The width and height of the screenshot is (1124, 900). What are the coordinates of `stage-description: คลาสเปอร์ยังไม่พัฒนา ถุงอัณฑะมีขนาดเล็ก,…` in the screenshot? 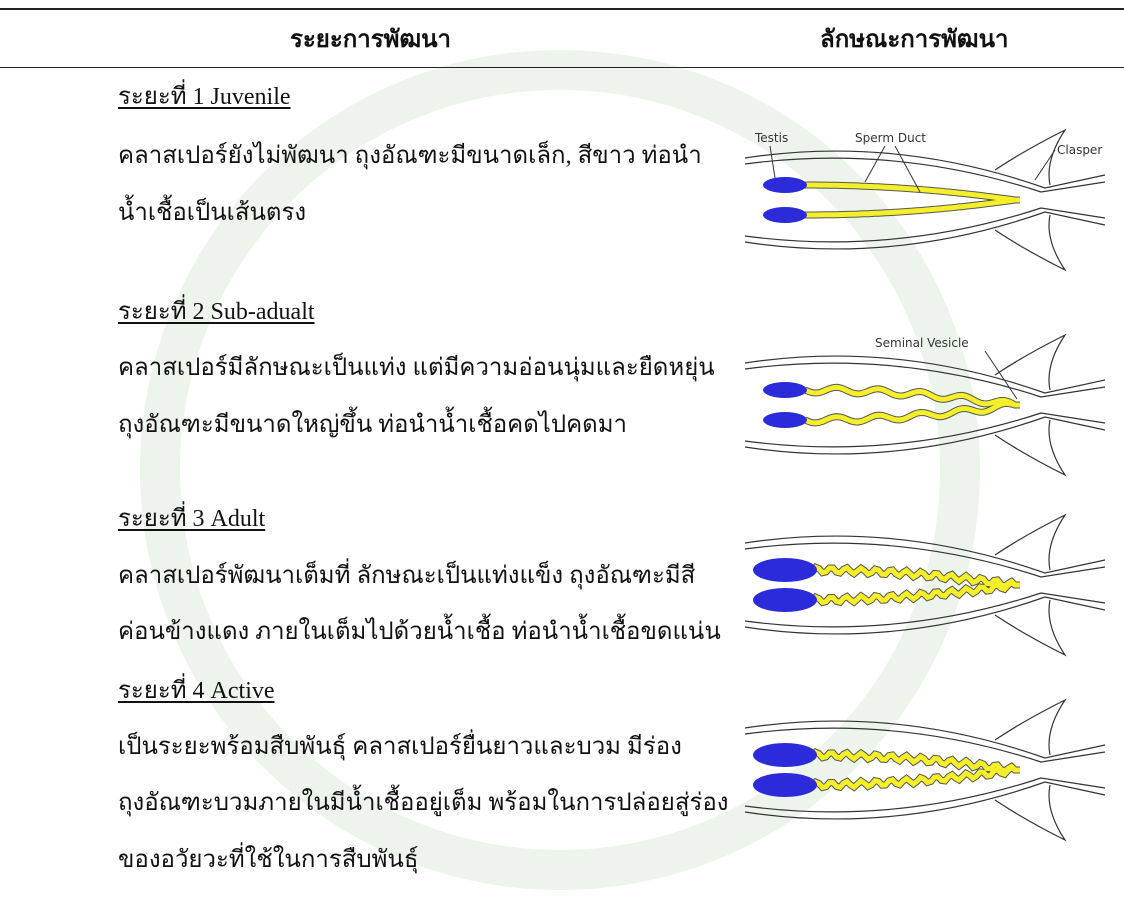 It's located at (410, 156).